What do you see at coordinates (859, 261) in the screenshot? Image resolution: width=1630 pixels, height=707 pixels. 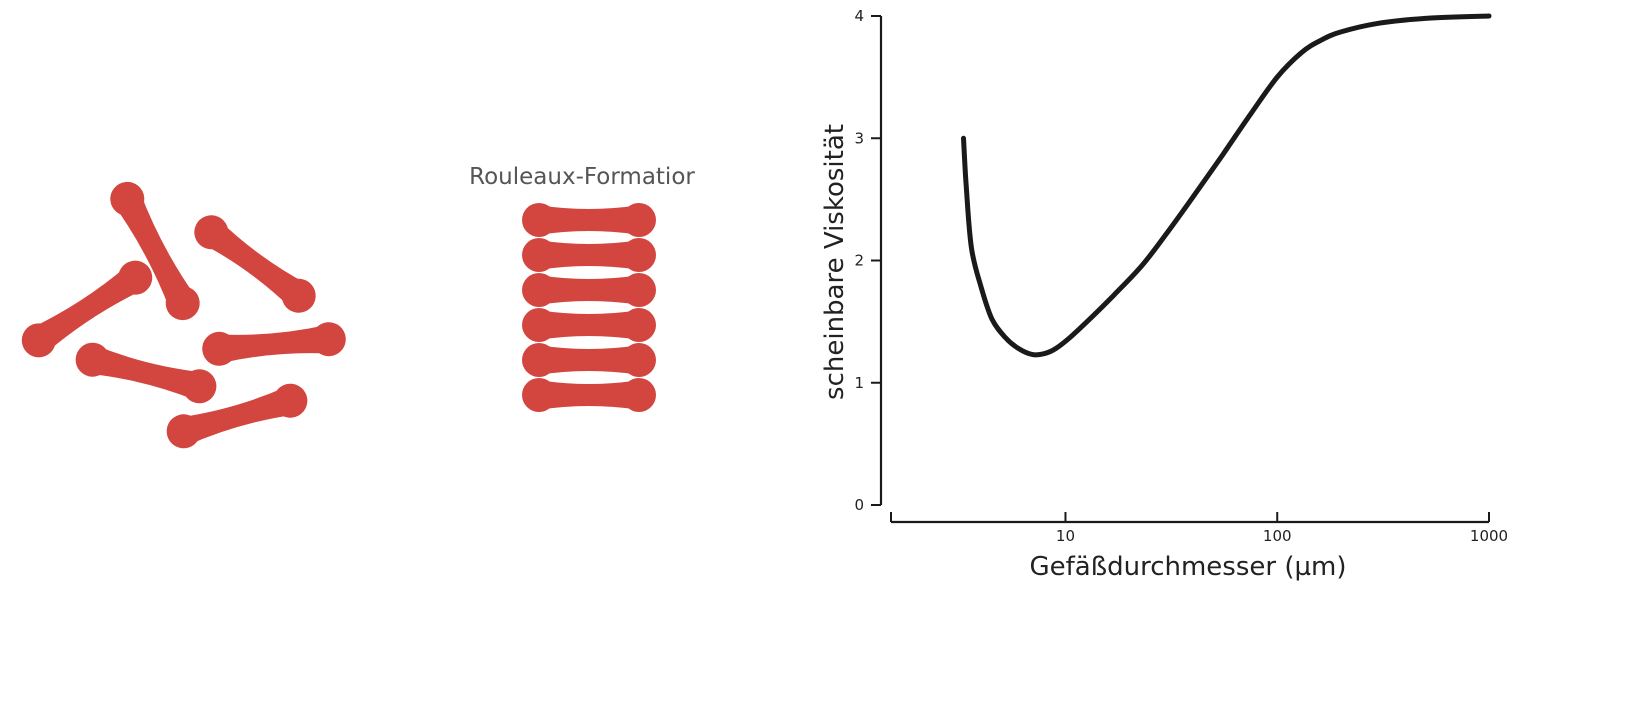 I see `y-tick-label: 2` at bounding box center [859, 261].